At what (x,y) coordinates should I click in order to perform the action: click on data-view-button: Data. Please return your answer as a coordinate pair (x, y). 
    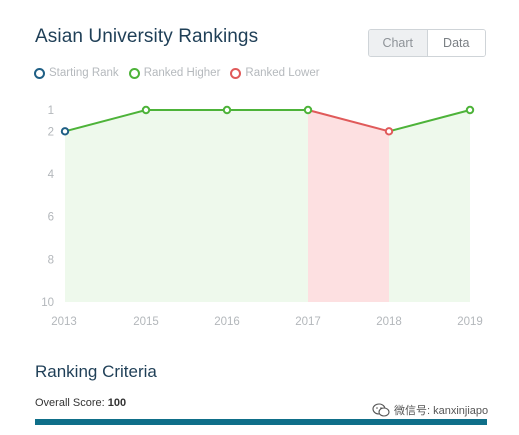
    Looking at the image, I should click on (456, 43).